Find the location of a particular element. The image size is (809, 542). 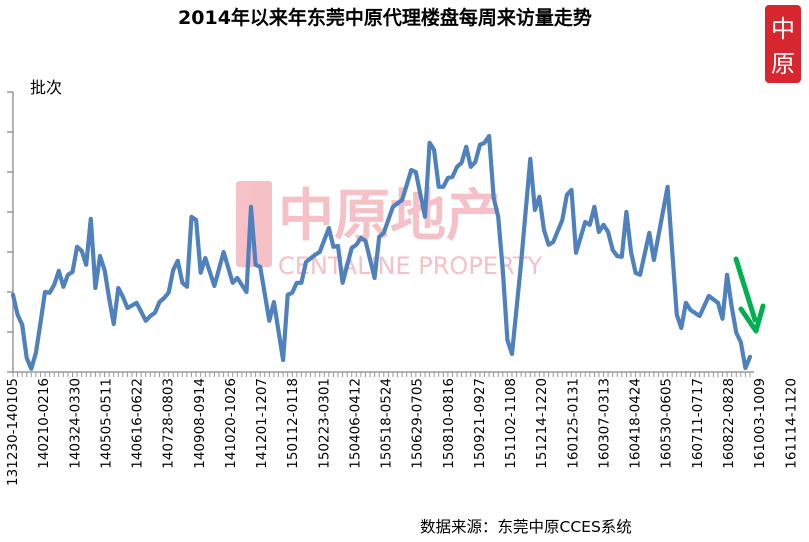

x-tick-label: 161114-1120 is located at coordinates (791, 423).